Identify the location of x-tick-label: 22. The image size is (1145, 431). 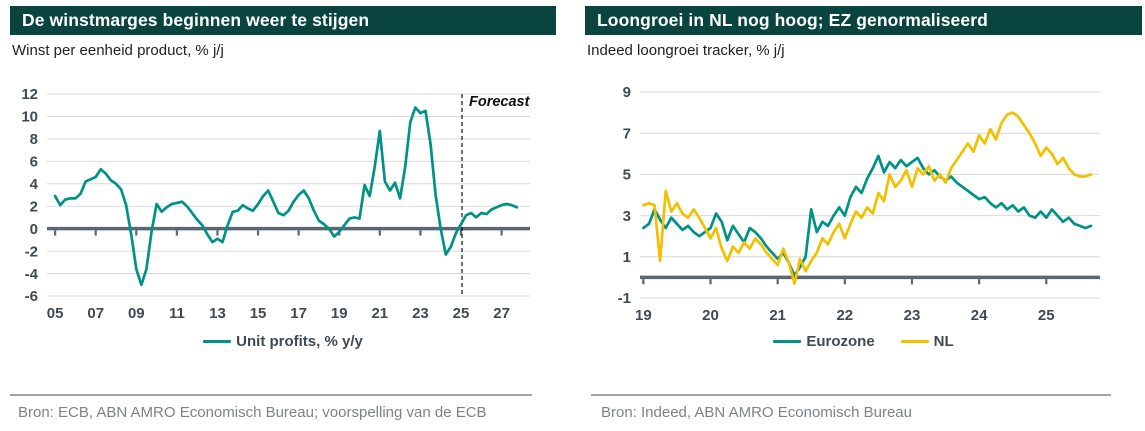
(844, 315).